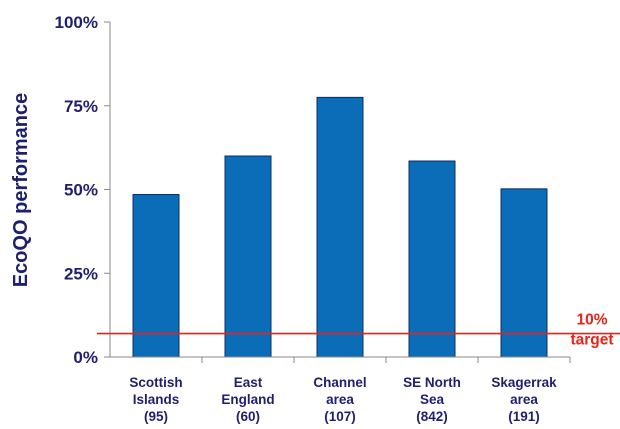  What do you see at coordinates (524, 382) in the screenshot?
I see `x-tick-label-line: Skagerrak` at bounding box center [524, 382].